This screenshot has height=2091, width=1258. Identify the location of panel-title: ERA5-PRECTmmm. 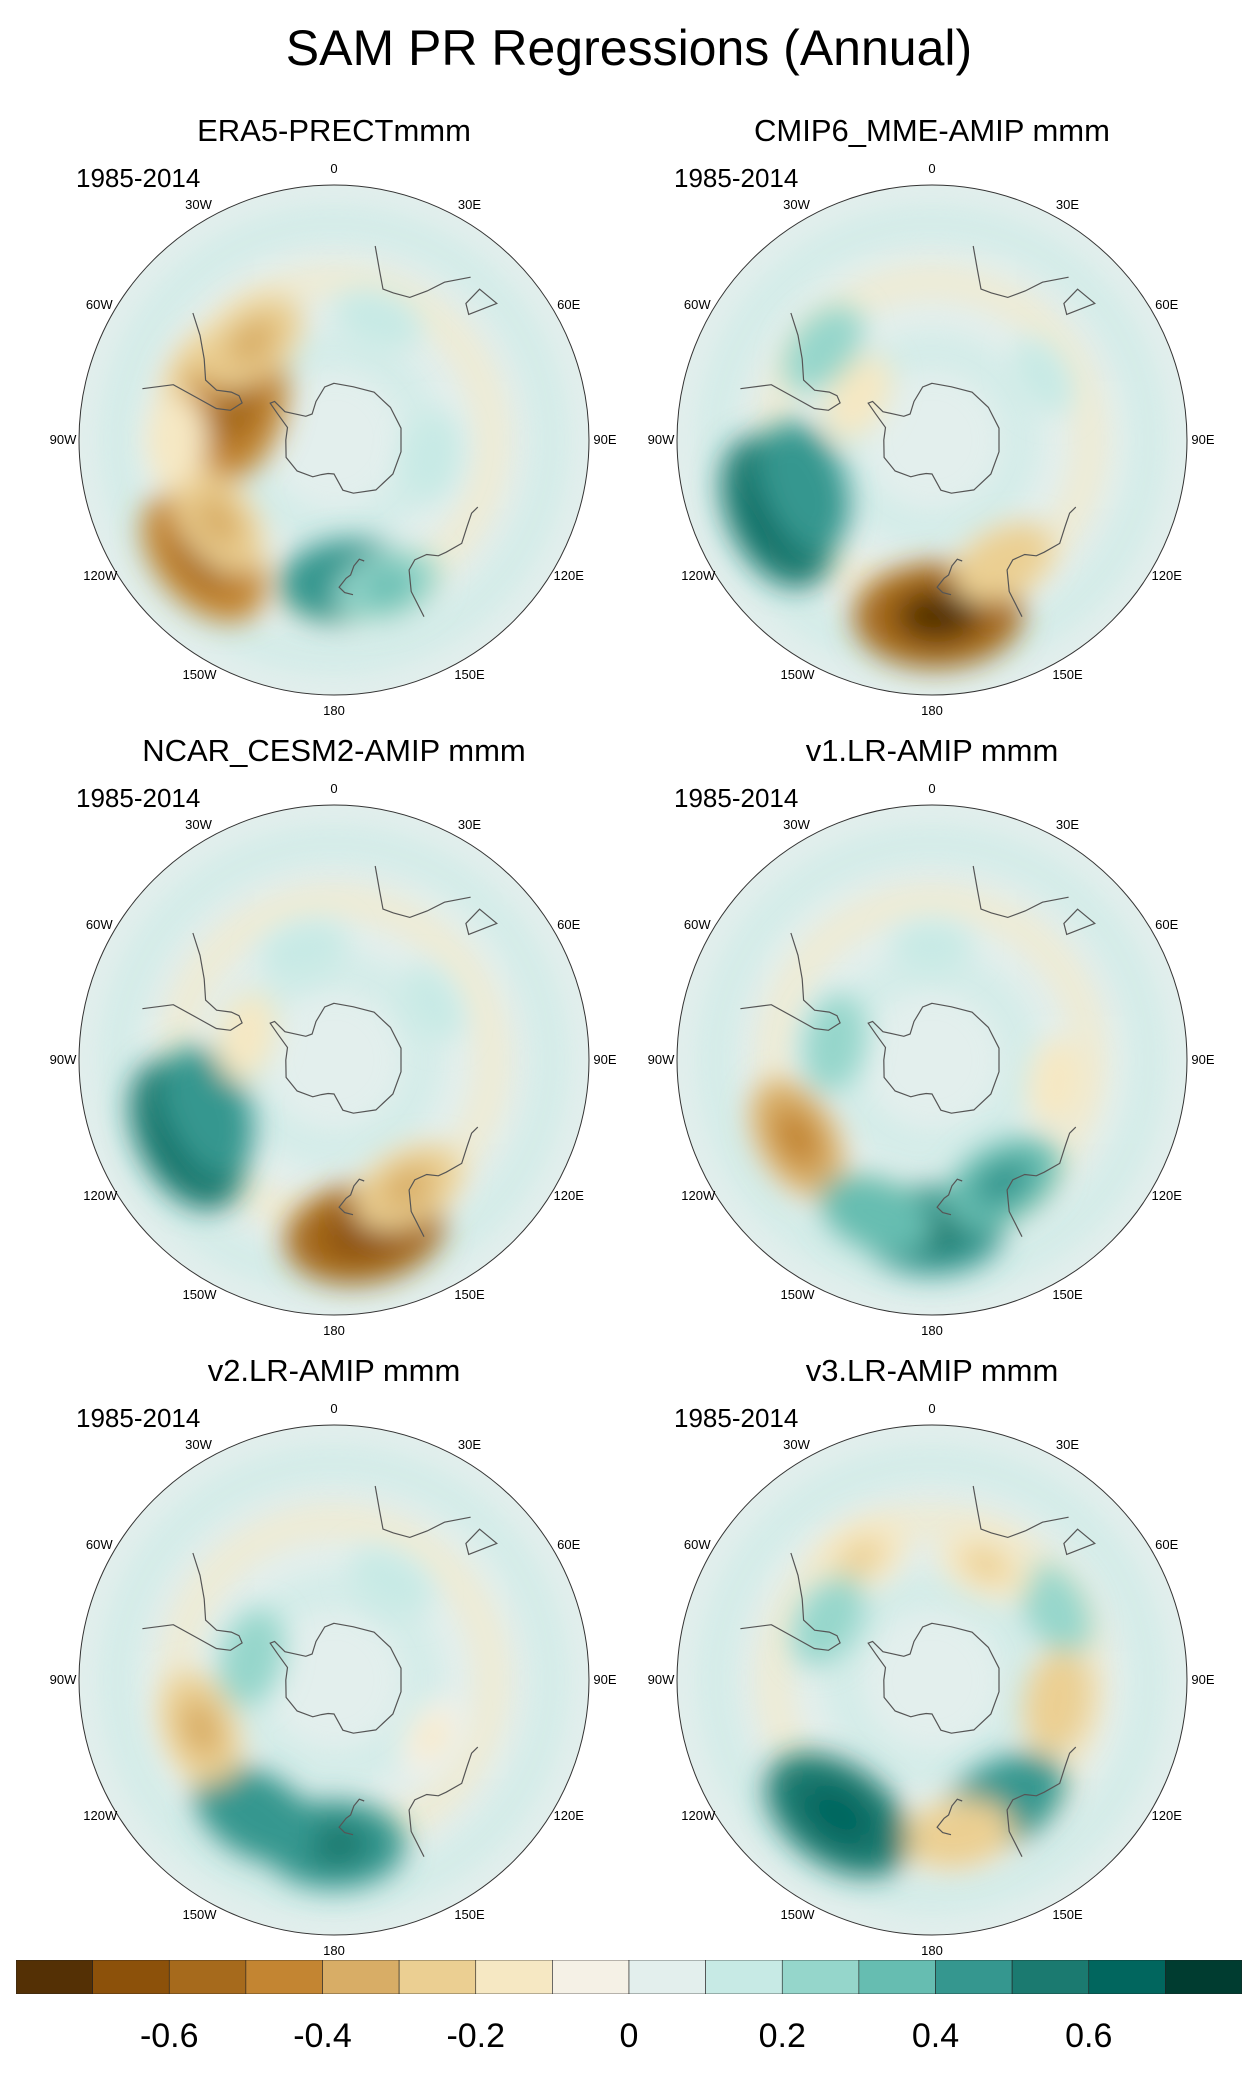
(334, 130).